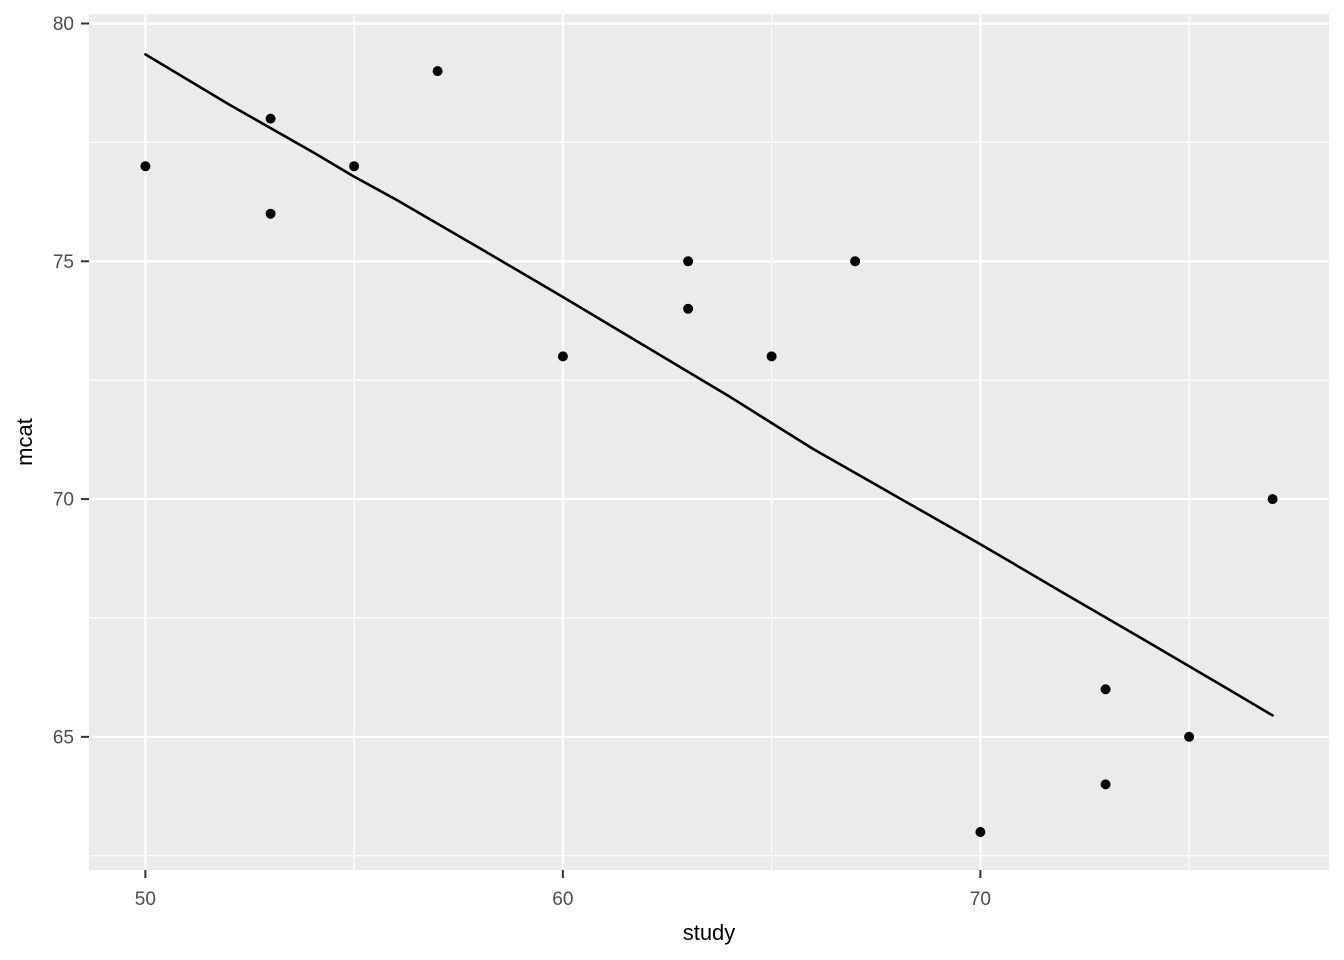  Describe the element at coordinates (63, 737) in the screenshot. I see `y-tick-label: 65` at that location.